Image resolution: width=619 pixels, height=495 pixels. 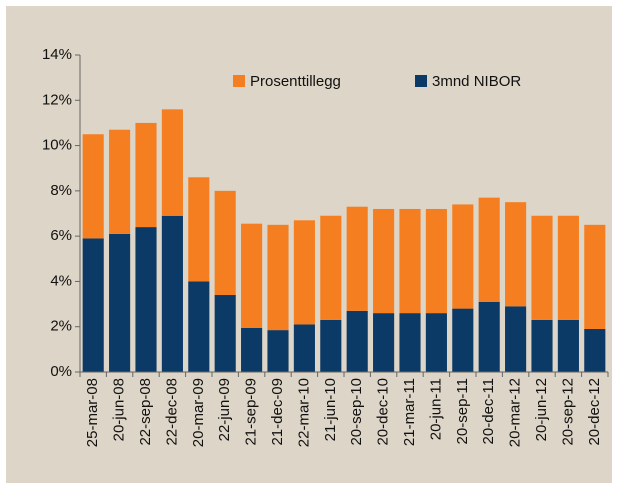 What do you see at coordinates (57, 145) in the screenshot?
I see `y-tick-label: 10%` at bounding box center [57, 145].